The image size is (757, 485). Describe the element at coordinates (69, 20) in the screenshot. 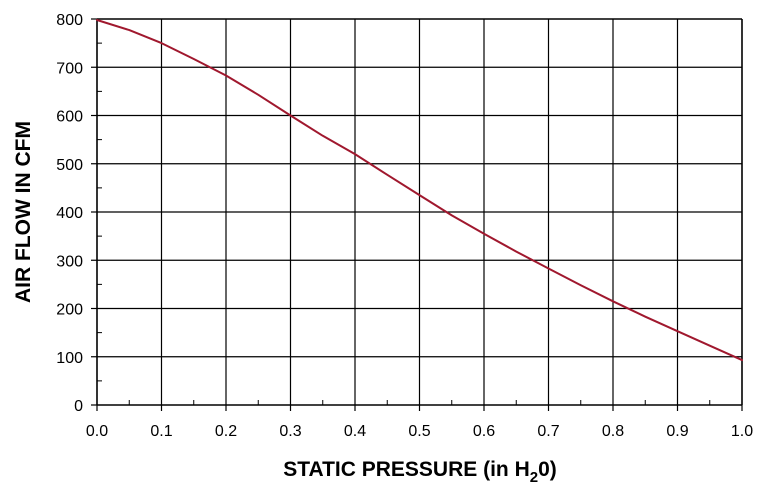

I see `y-tick-label: 800` at that location.